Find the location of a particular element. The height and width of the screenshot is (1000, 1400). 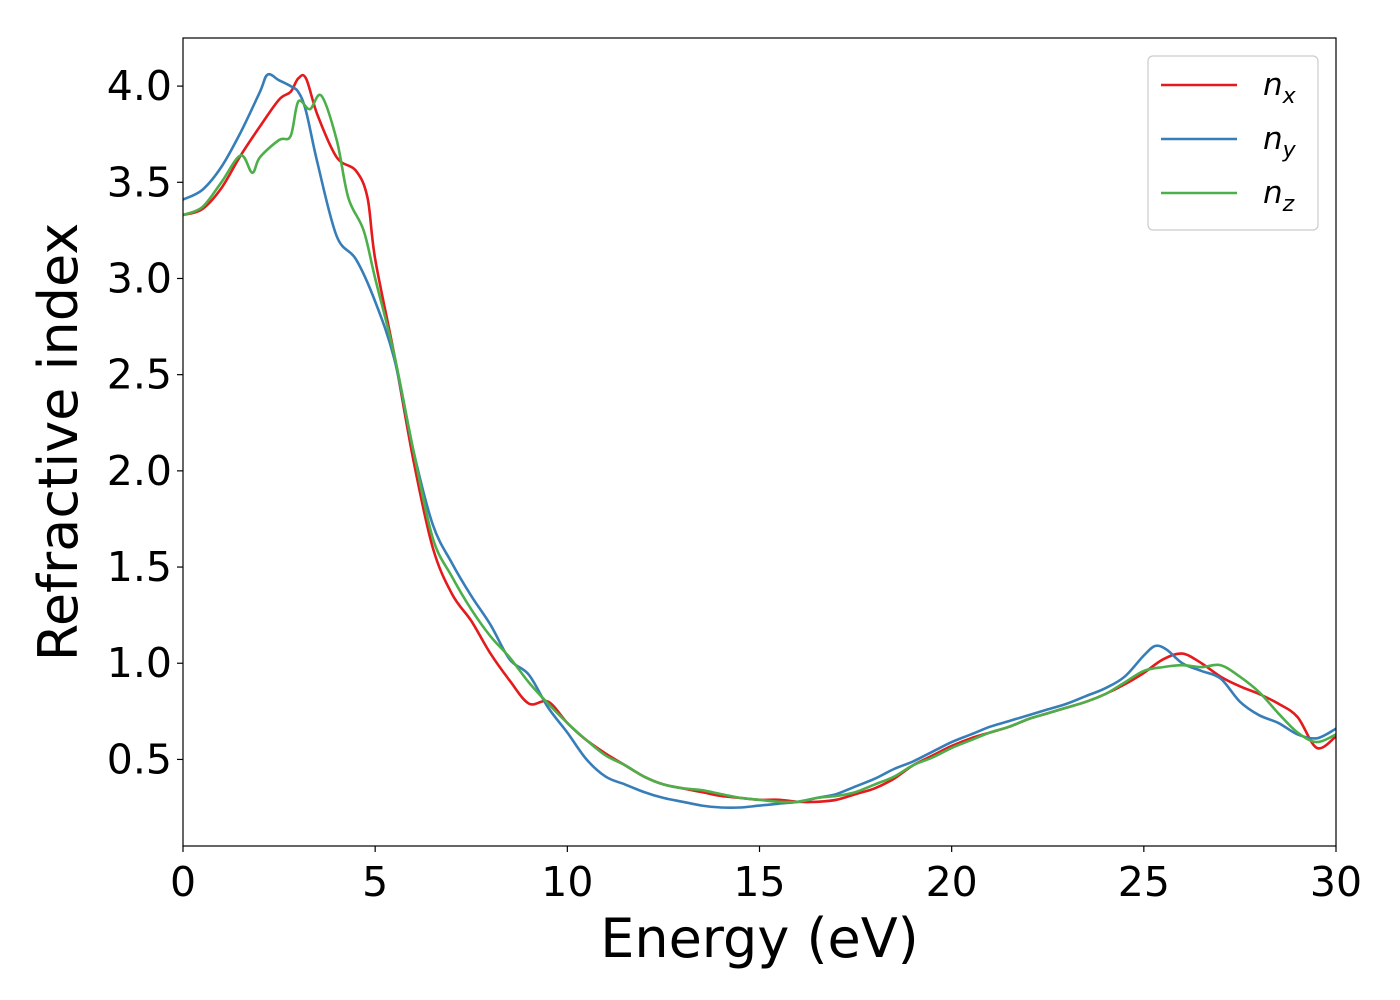

y-tick-label: 1.0 is located at coordinates (139, 663).